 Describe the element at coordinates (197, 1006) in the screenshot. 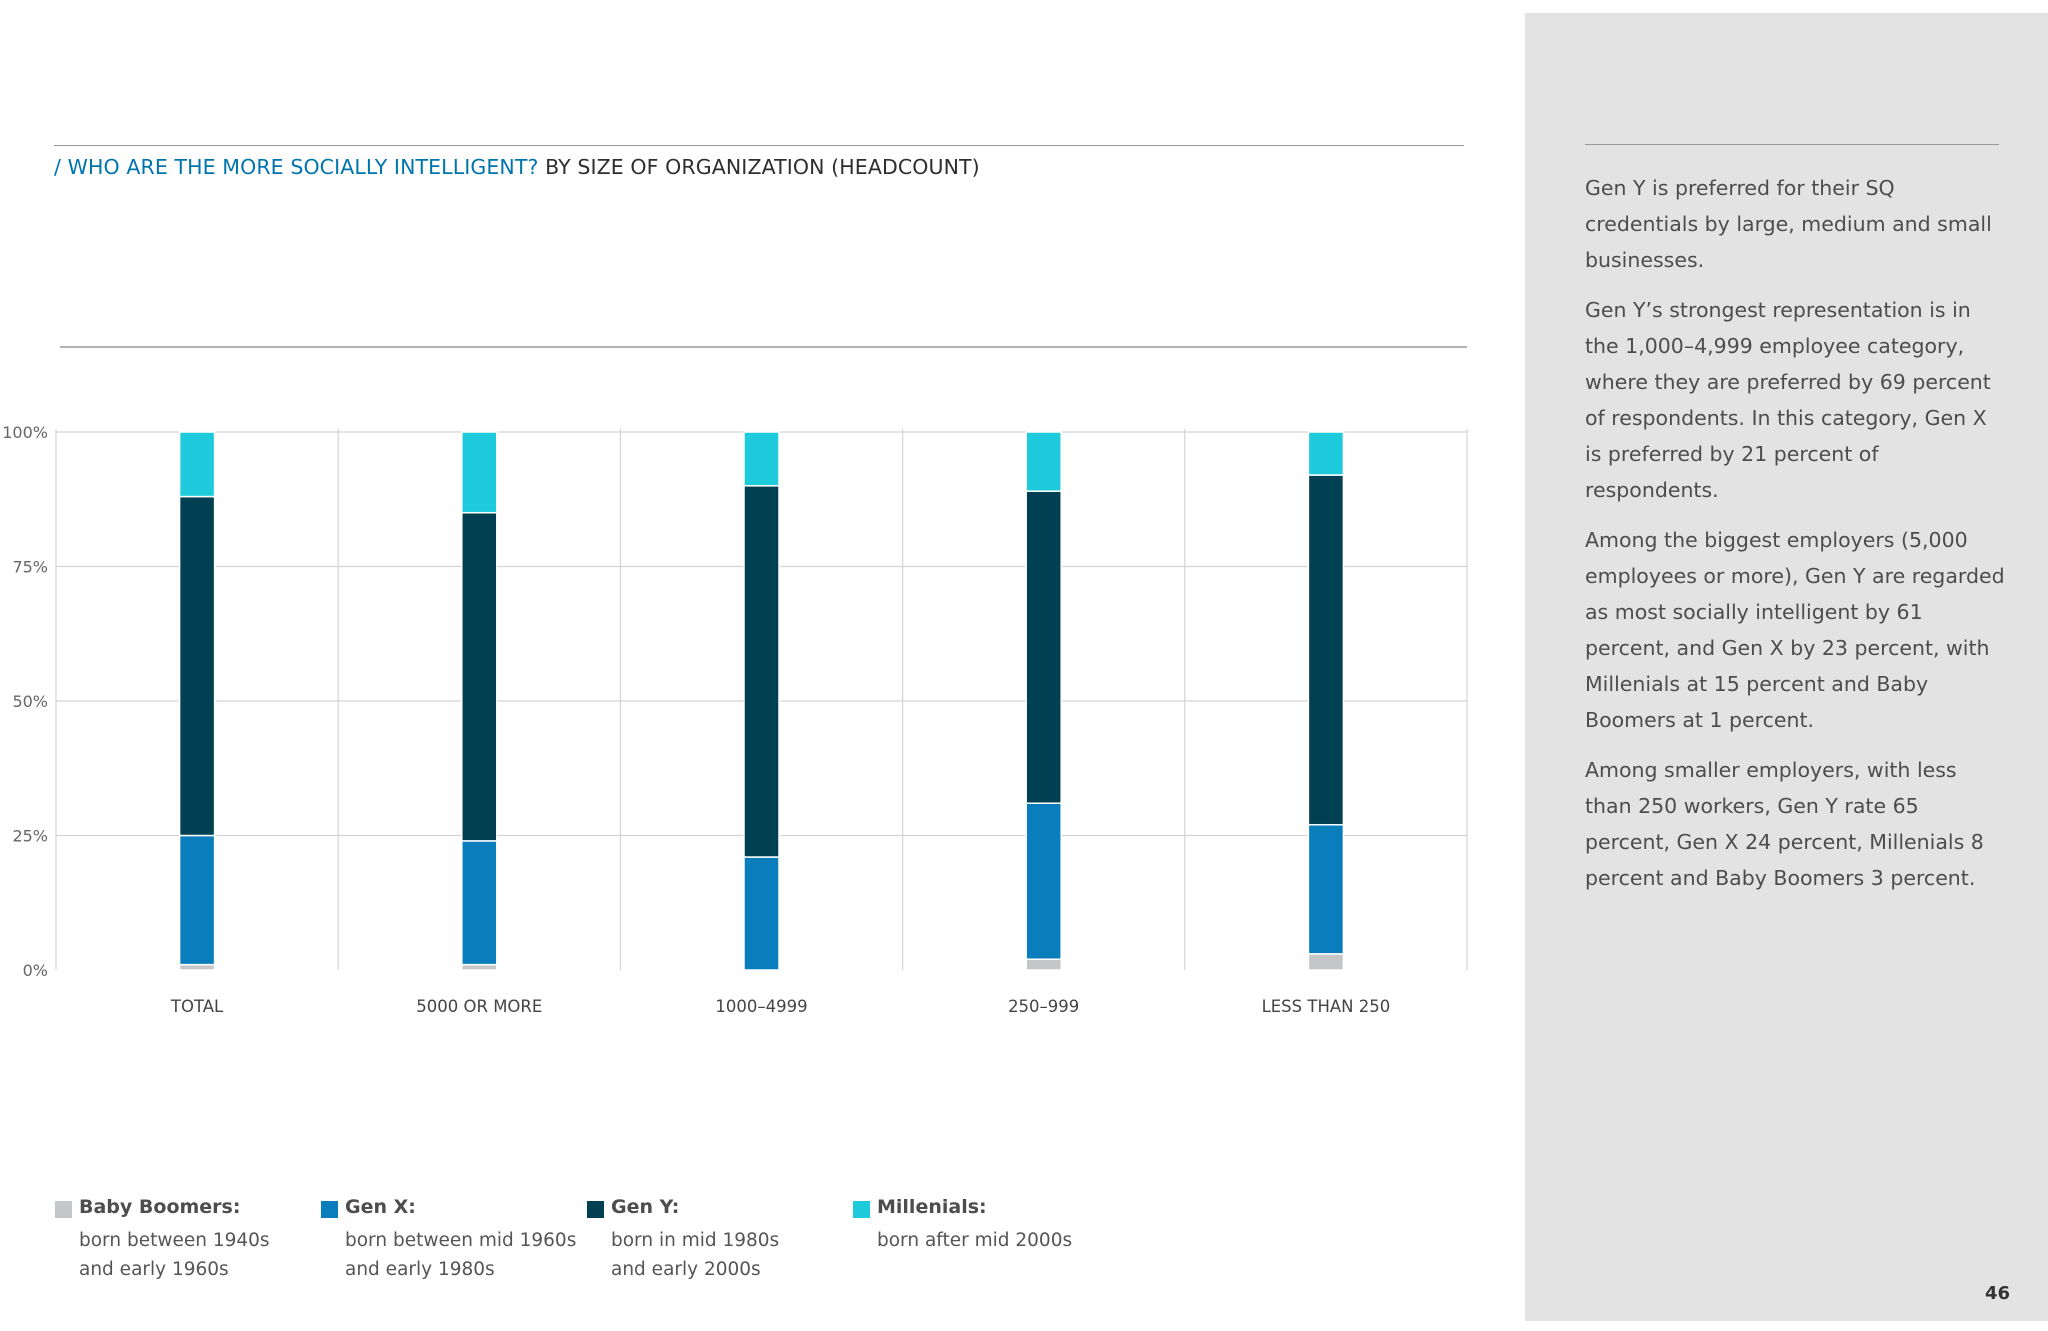

I see `x-tick-label: TOTAL` at that location.